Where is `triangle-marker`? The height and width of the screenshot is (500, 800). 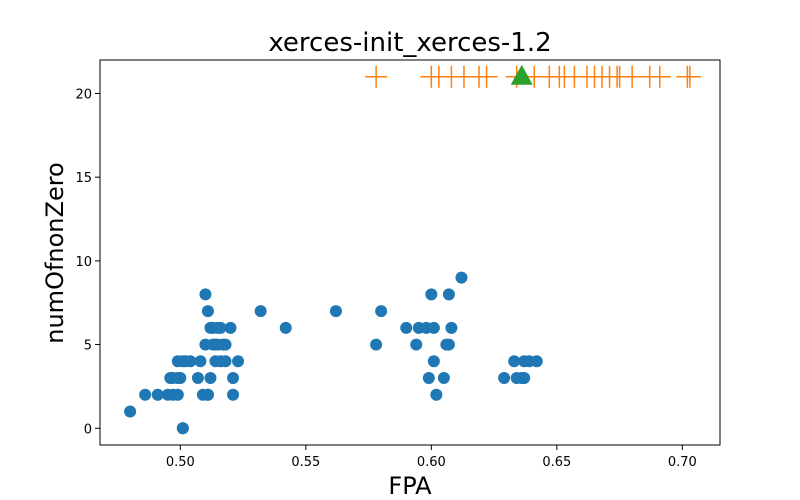 triangle-marker is located at coordinates (521, 74).